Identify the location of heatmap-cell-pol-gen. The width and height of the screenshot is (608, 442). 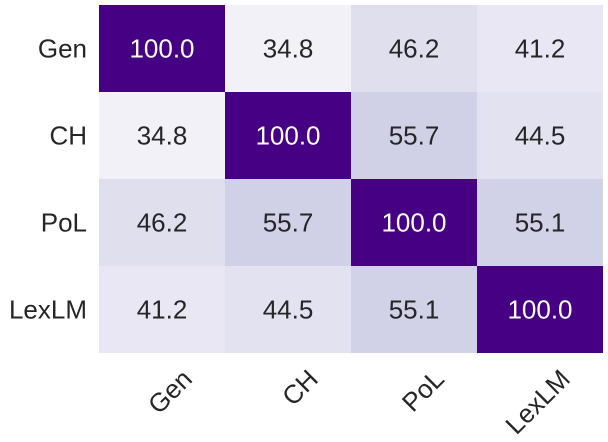
(162, 222).